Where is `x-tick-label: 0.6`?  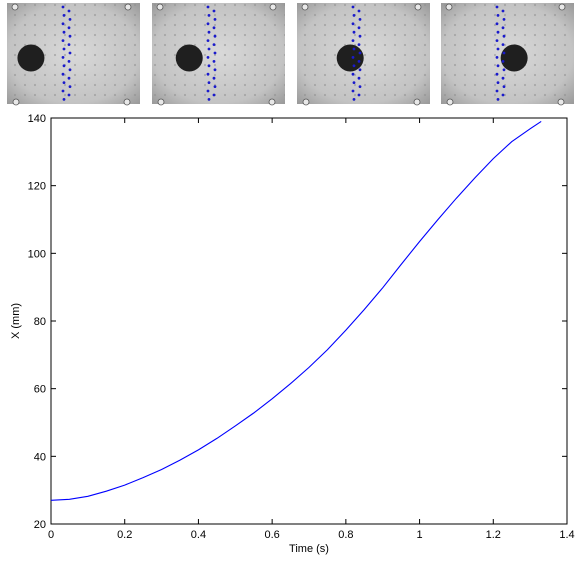 x-tick-label: 0.6 is located at coordinates (271, 535).